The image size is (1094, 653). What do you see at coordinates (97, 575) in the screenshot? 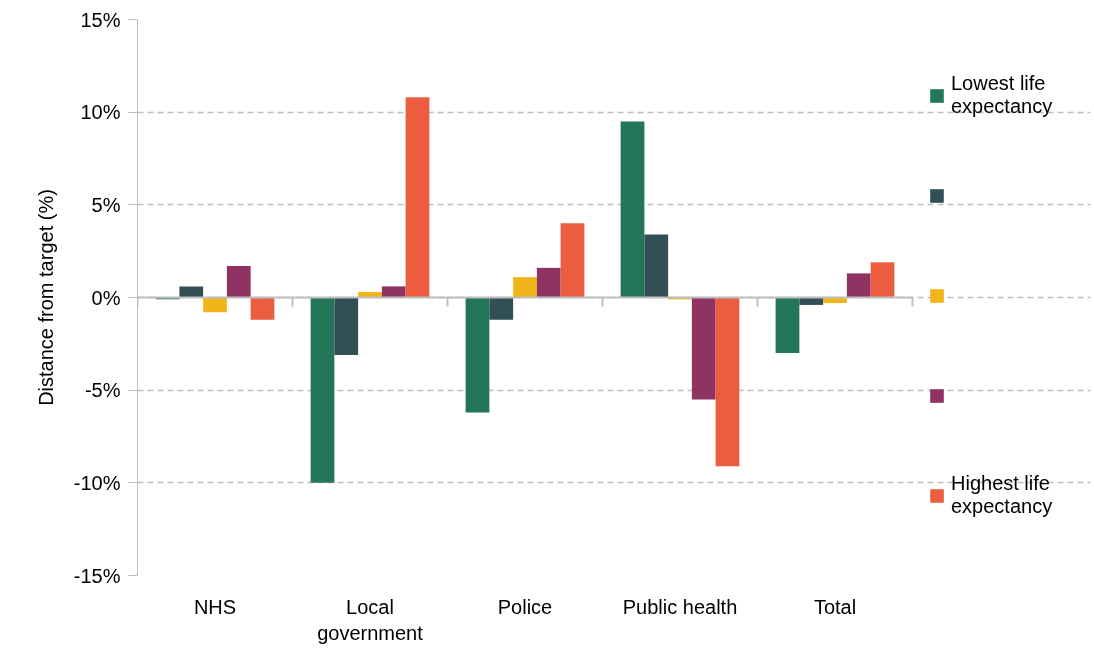
I see `y-tick-label: -15%` at bounding box center [97, 575].